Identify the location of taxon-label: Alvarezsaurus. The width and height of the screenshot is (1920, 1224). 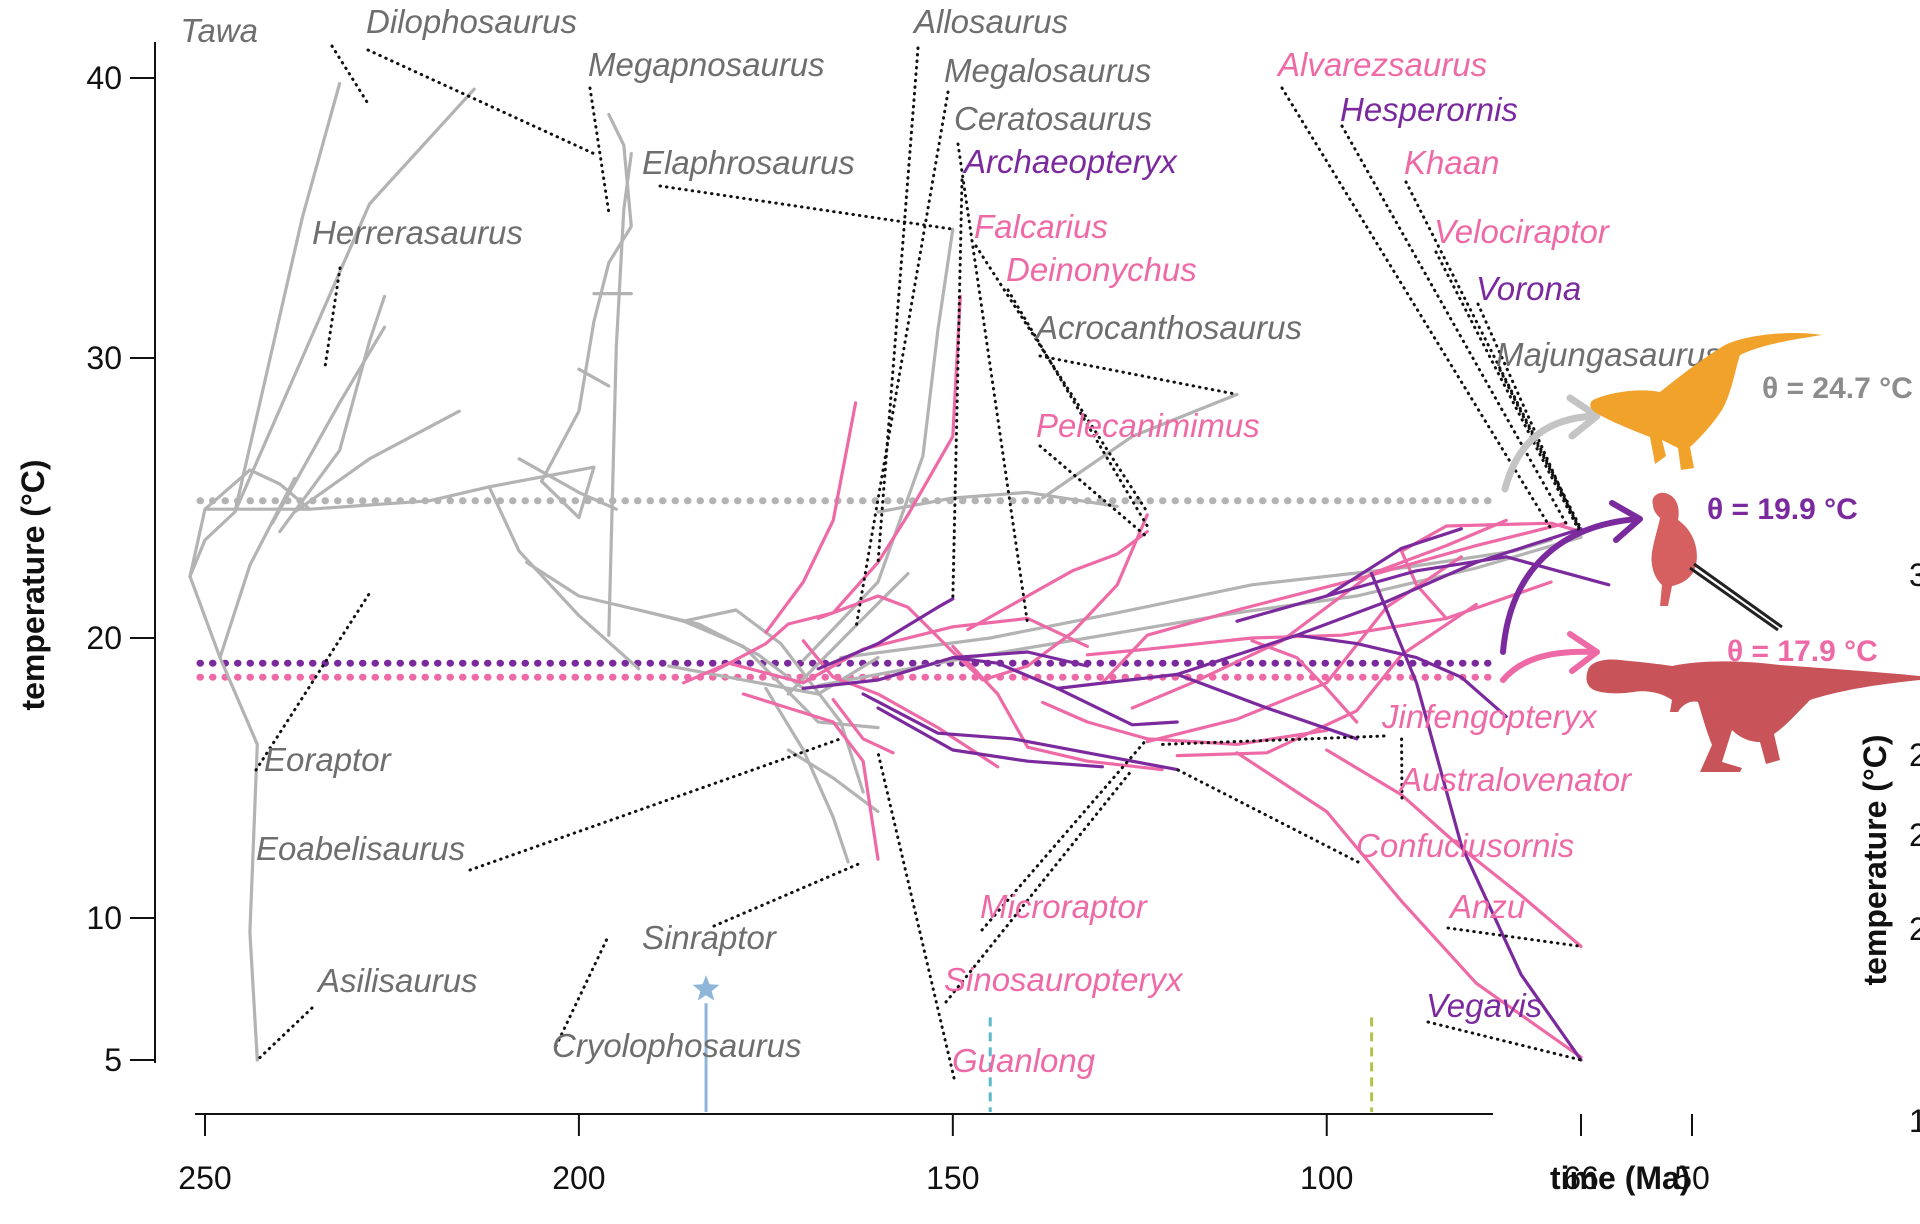
(1381, 64).